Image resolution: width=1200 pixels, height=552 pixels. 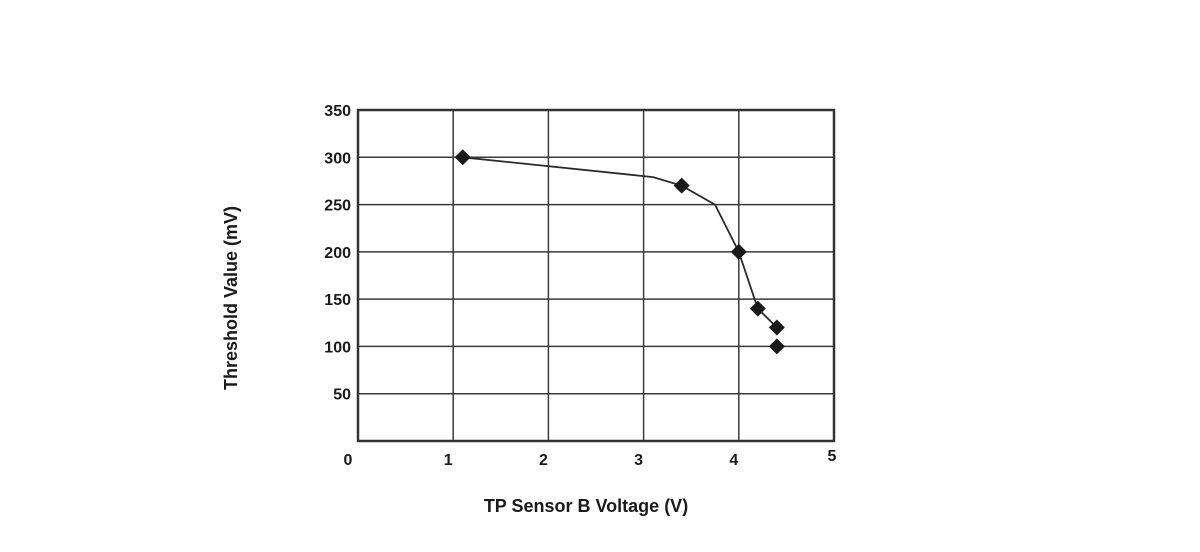 What do you see at coordinates (337, 300) in the screenshot?
I see `y-tick-label: 150` at bounding box center [337, 300].